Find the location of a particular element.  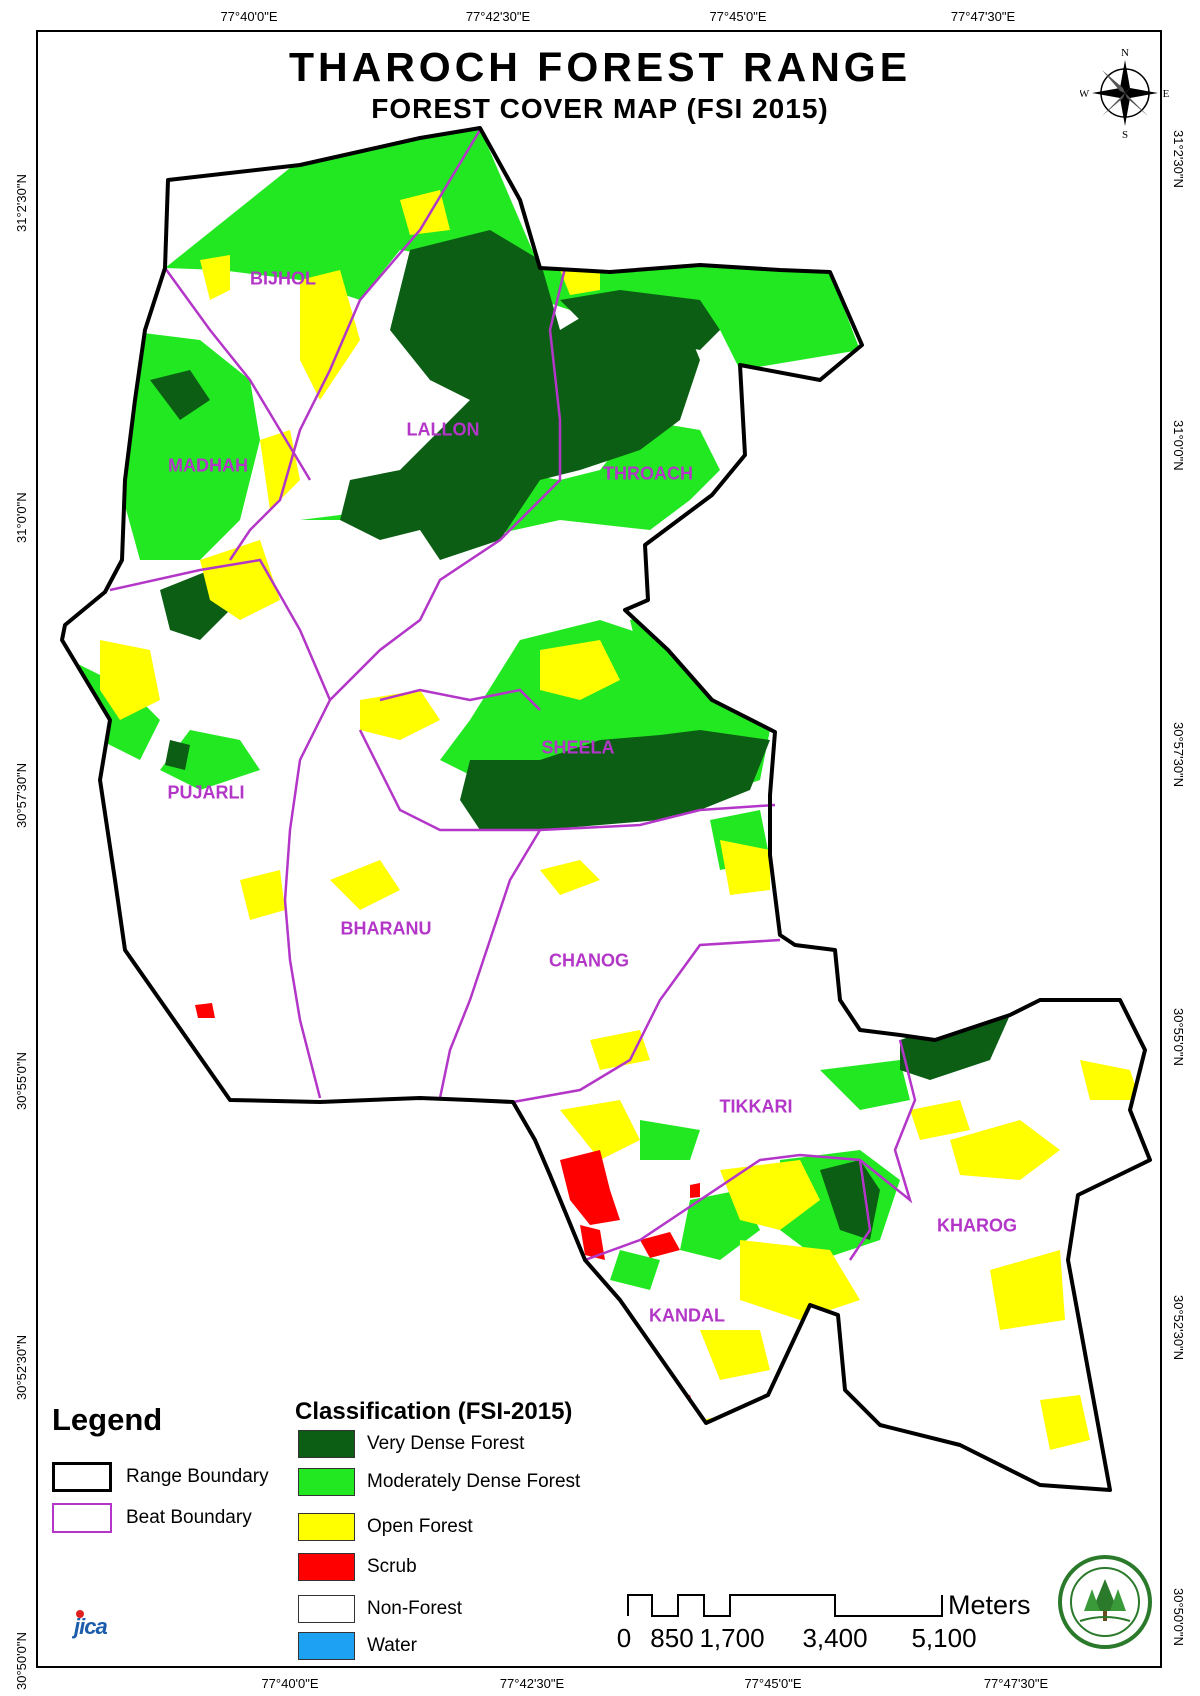

classification-item: Scrub is located at coordinates (357, 1567).